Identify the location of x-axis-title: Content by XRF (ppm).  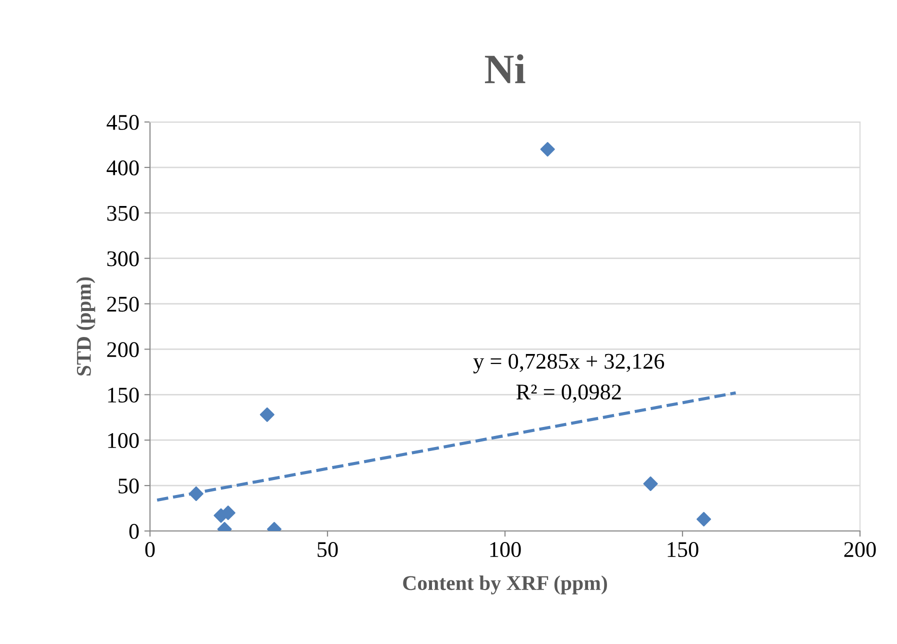
(505, 584).